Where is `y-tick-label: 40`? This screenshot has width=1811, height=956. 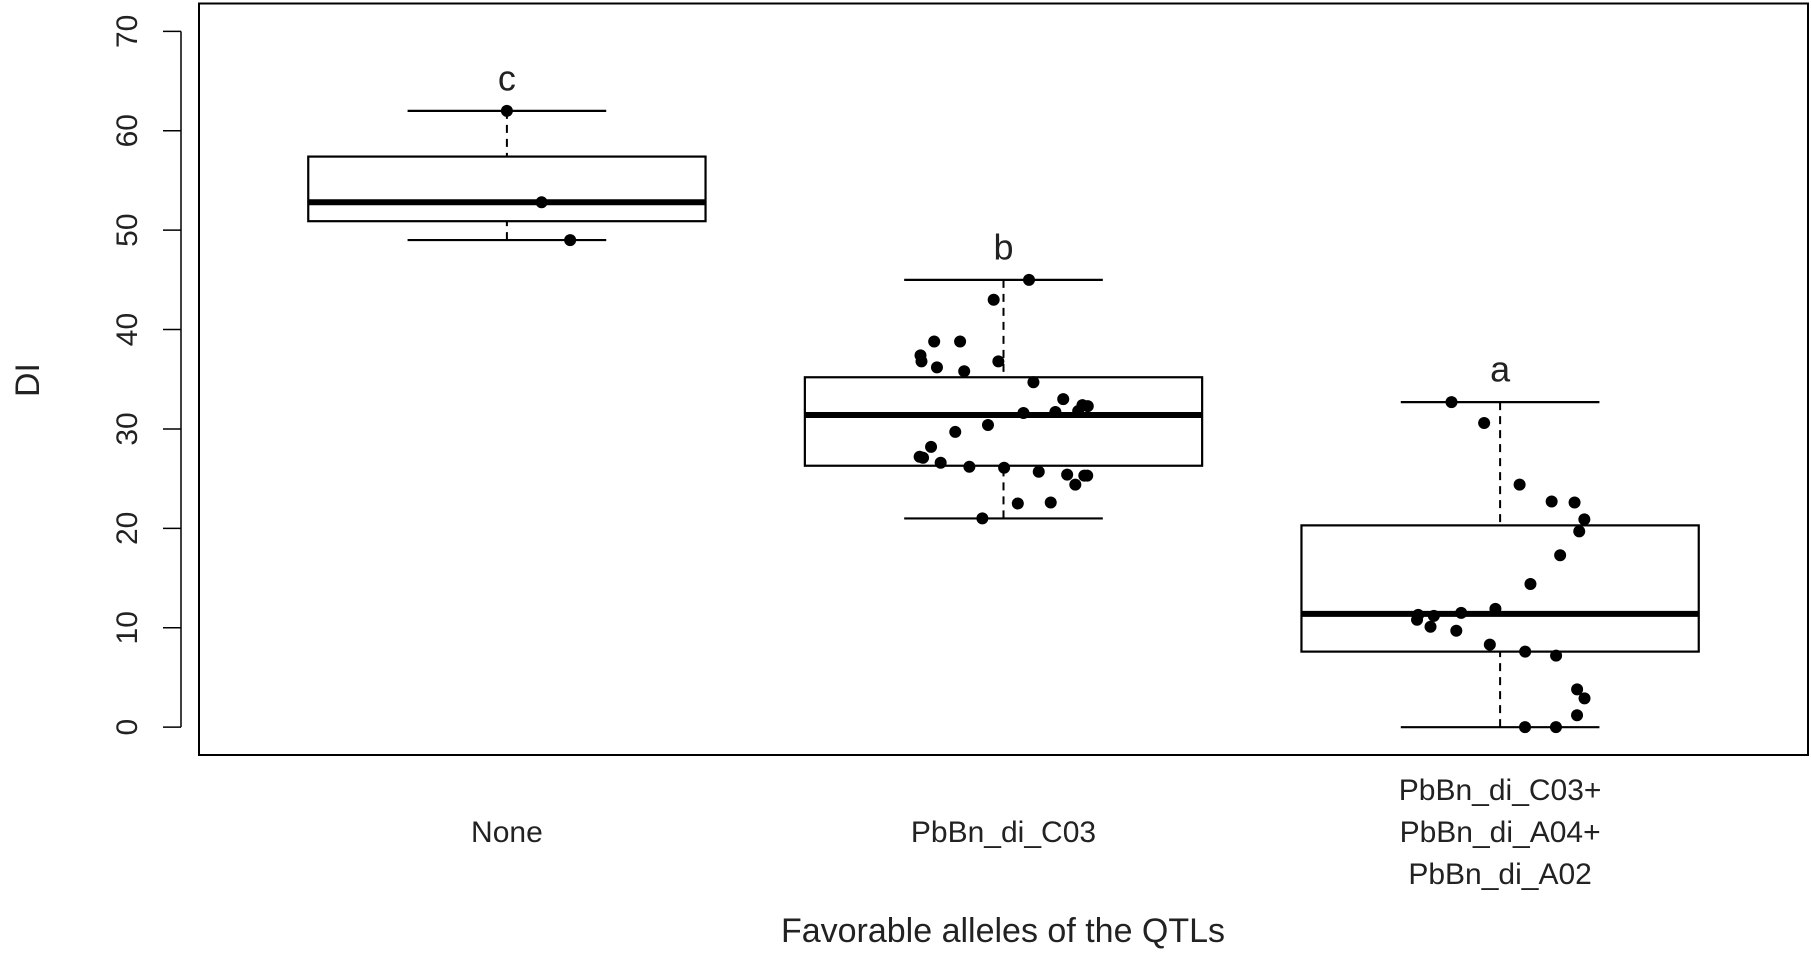
y-tick-label: 40 is located at coordinates (127, 329).